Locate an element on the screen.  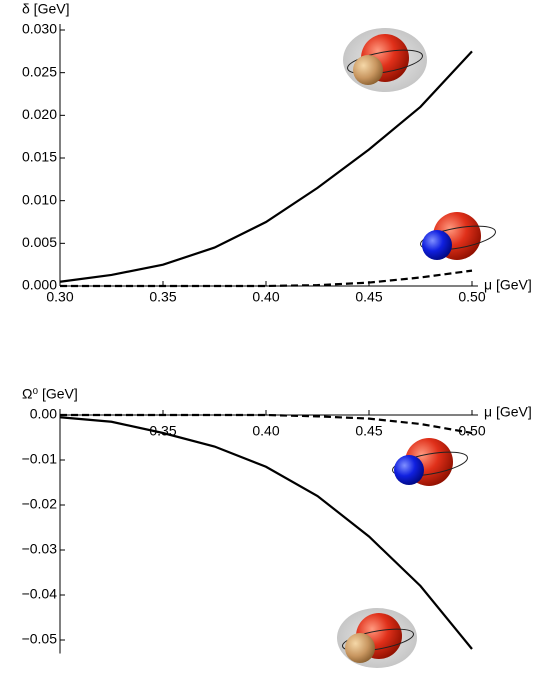
y-tick-label: 0.005 is located at coordinates (39, 242).